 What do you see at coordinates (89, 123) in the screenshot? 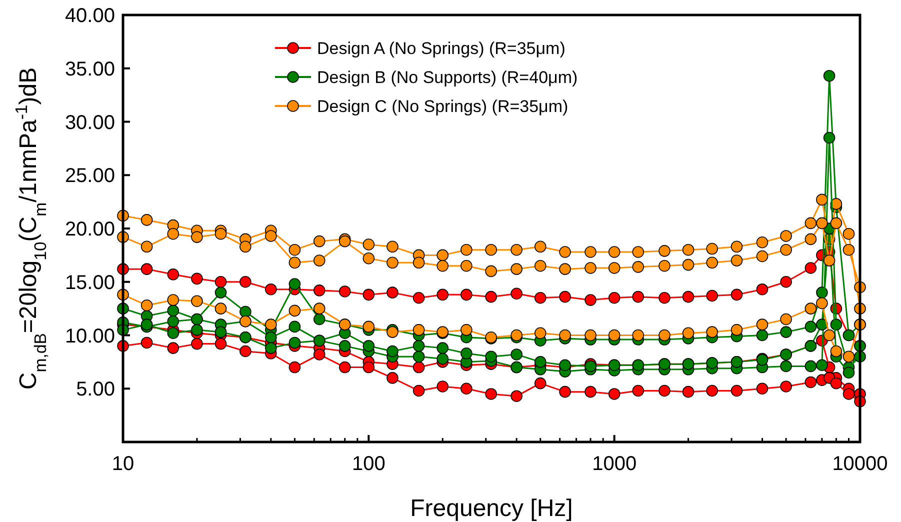
I see `y-tick-label: 30.00` at bounding box center [89, 123].